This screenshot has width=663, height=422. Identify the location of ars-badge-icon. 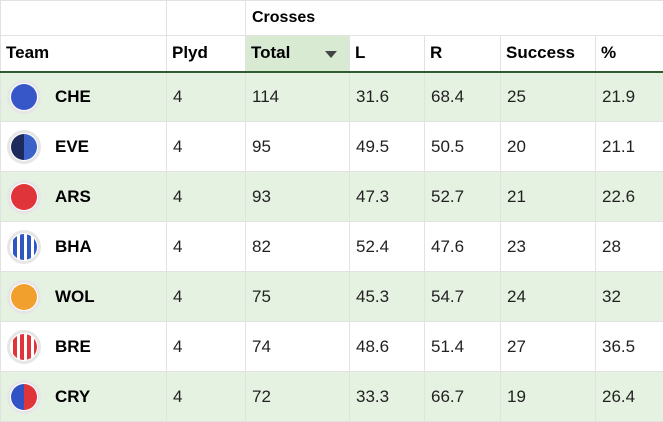
(24, 197).